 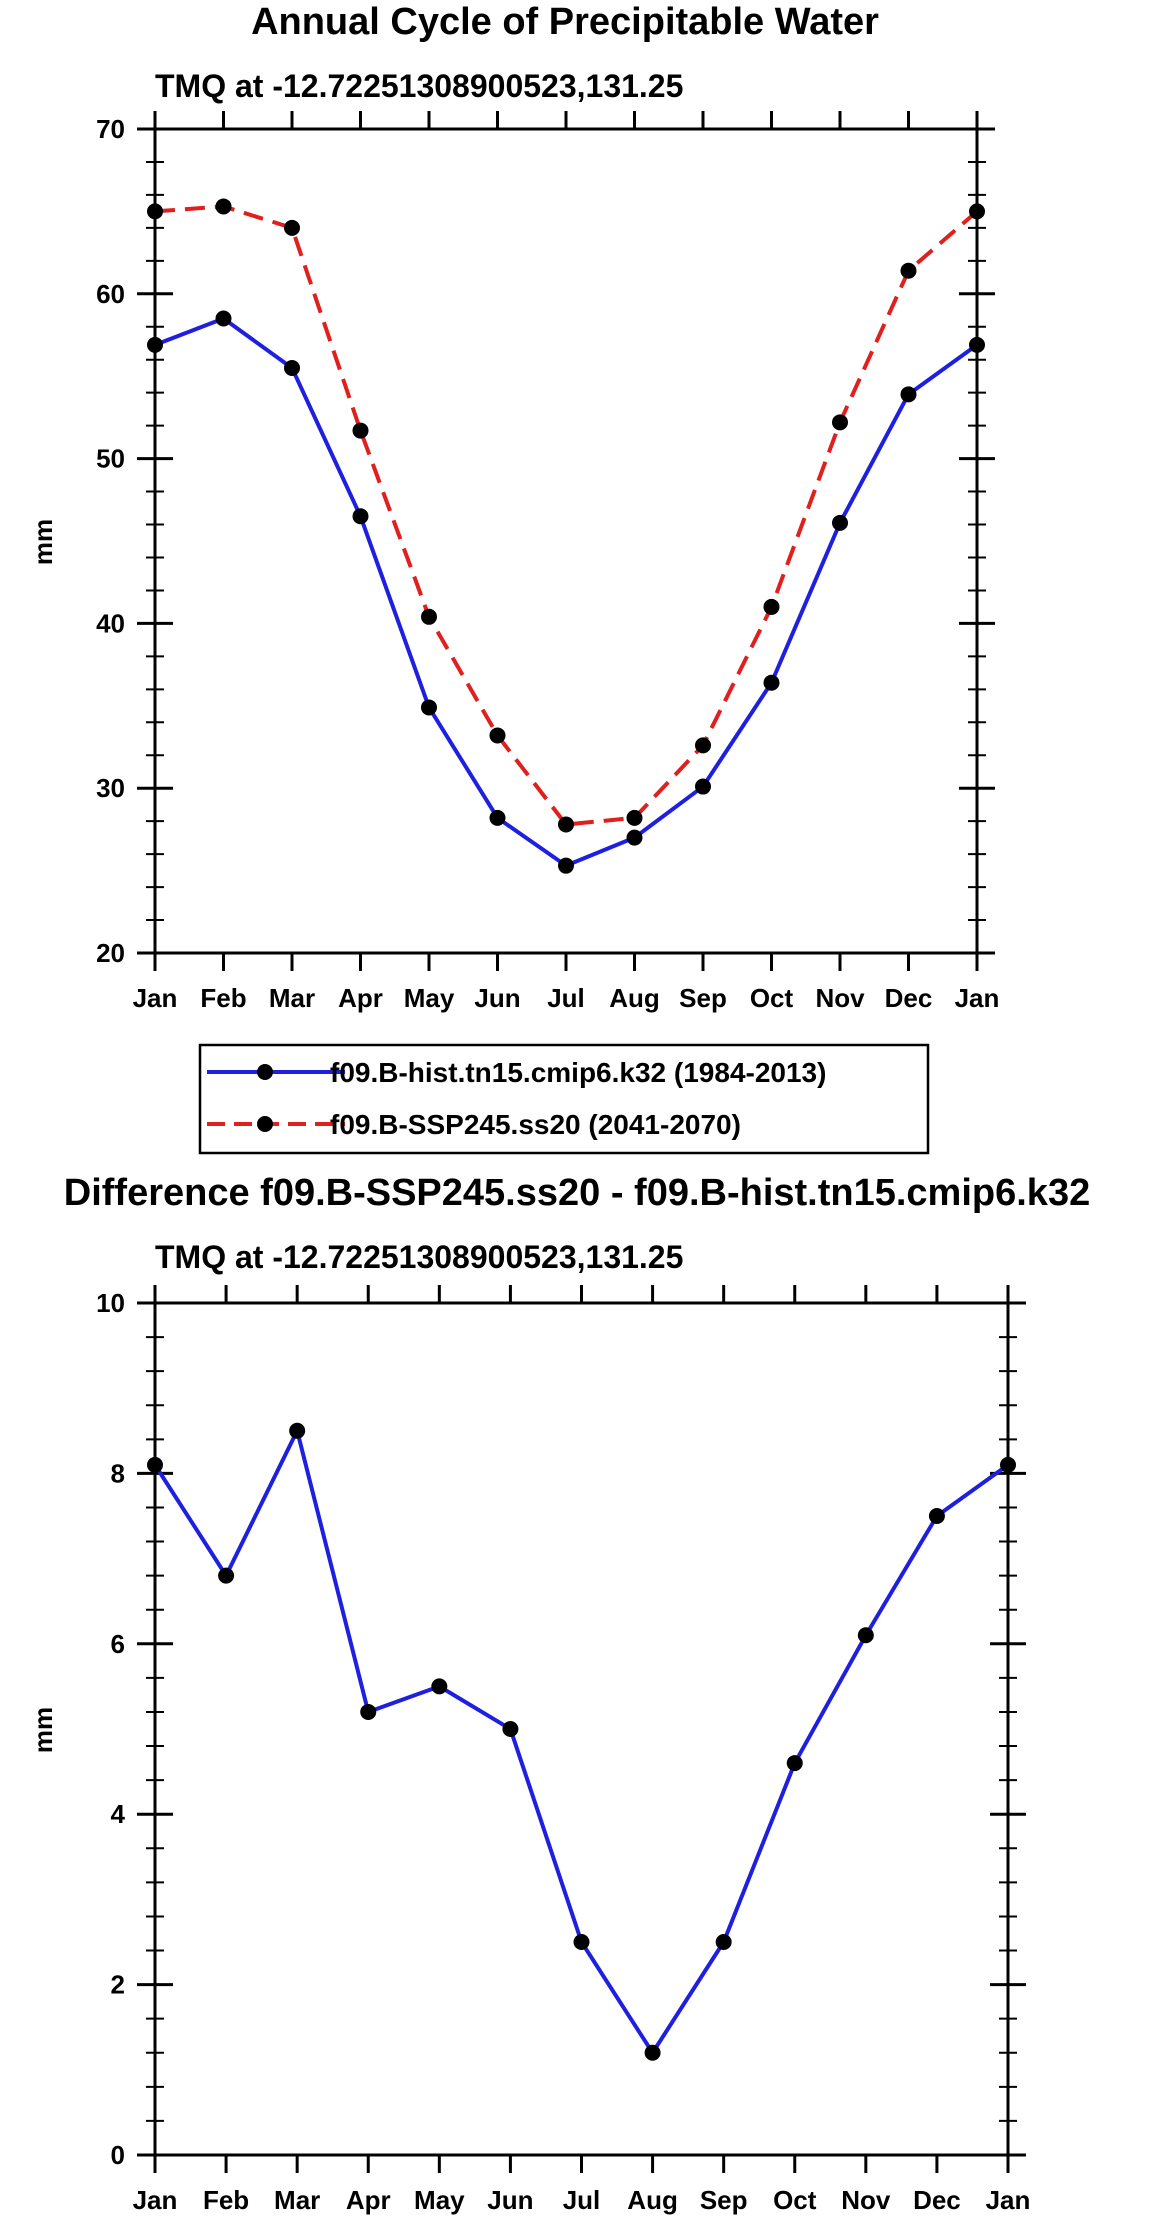 What do you see at coordinates (703, 998) in the screenshot?
I see `annual-cycle-xtick-label: Sep` at bounding box center [703, 998].